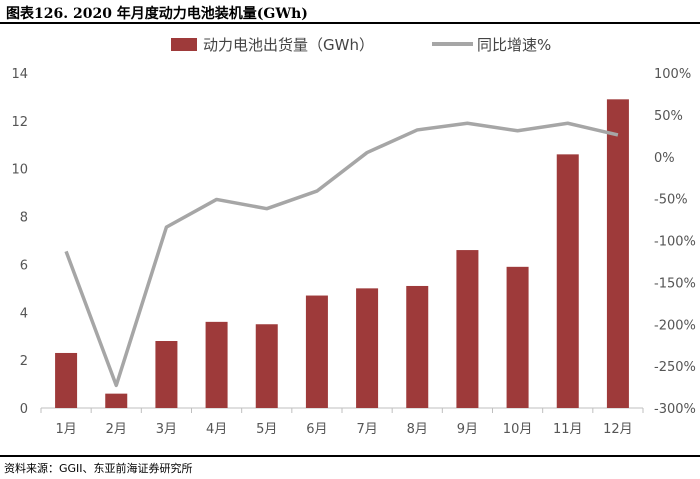 This screenshot has height=479, width=700. What do you see at coordinates (266, 429) in the screenshot?
I see `x-tick-label: 5月` at bounding box center [266, 429].